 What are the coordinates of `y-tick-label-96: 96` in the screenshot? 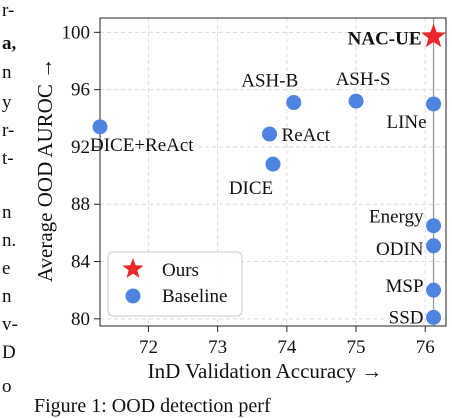 It's located at (80, 90).